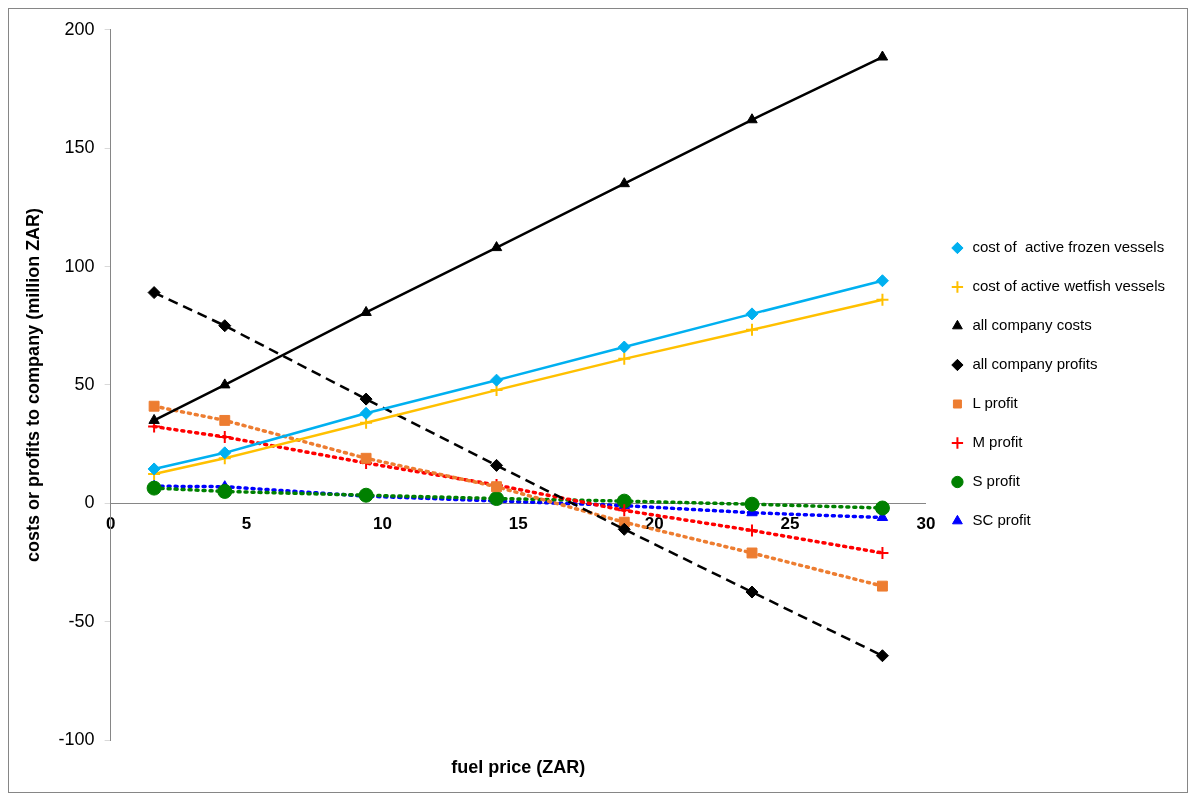 This screenshot has width=1201, height=805. I want to click on legend-label: SC profit, so click(1002, 520).